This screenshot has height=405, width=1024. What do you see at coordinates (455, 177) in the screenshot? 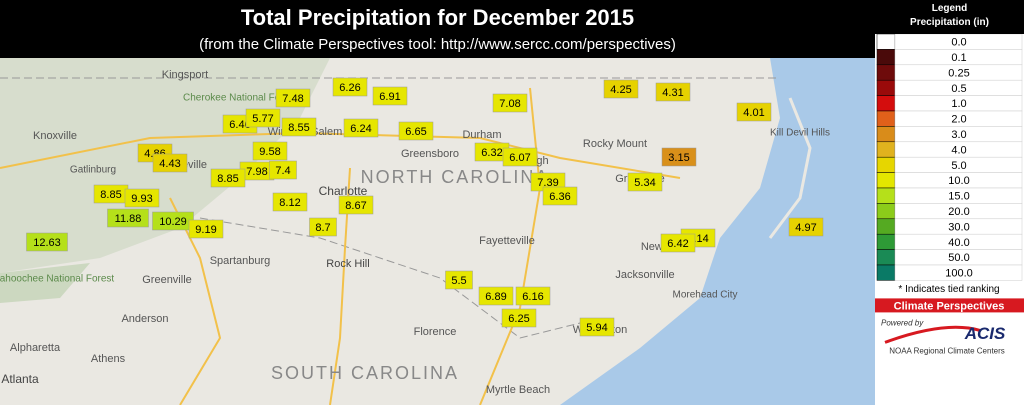
I see `place-label: NORTH CAROLINA` at bounding box center [455, 177].